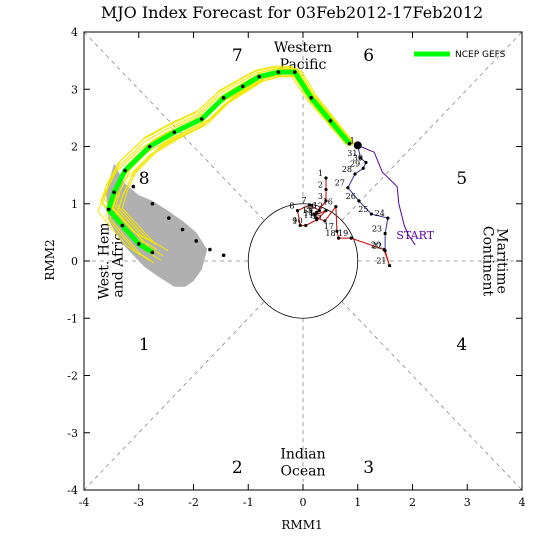 Image resolution: width=547 pixels, height=547 pixels. What do you see at coordinates (74, 261) in the screenshot?
I see `y-tick-label: 0` at bounding box center [74, 261].